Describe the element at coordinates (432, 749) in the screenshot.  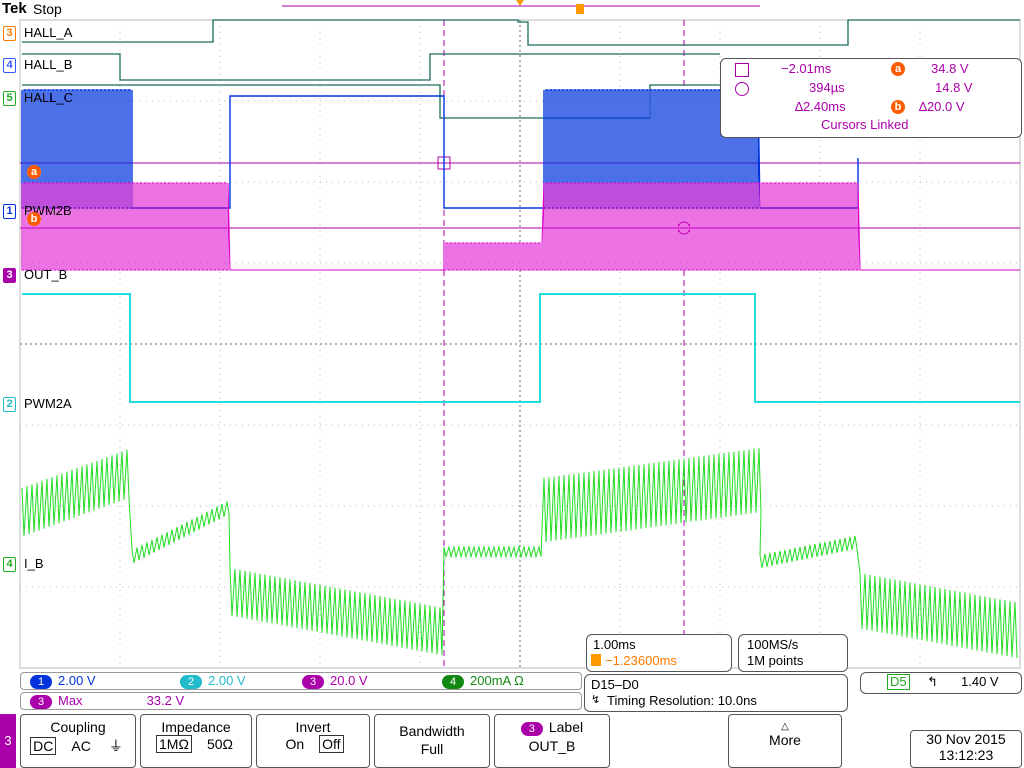
I see `bandwidth-value: Full` at that location.